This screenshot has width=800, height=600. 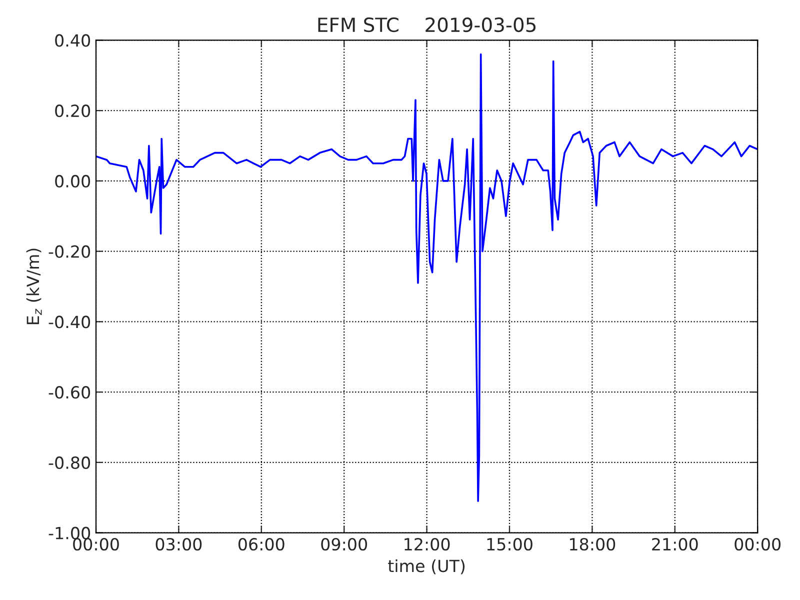 What do you see at coordinates (69, 322) in the screenshot?
I see `y-tick-label: -0.40` at bounding box center [69, 322].